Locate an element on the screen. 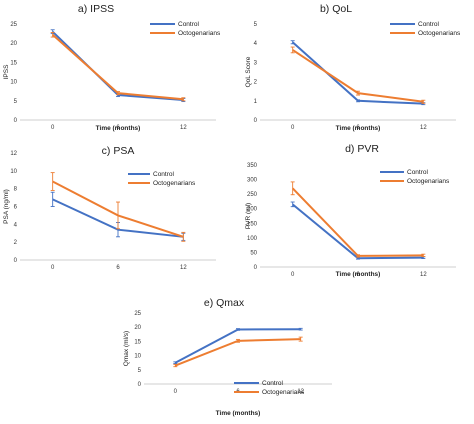 Image resolution: width=474 pixels, height=424 pixels. qol-y-tick-label: 2 is located at coordinates (256, 83).